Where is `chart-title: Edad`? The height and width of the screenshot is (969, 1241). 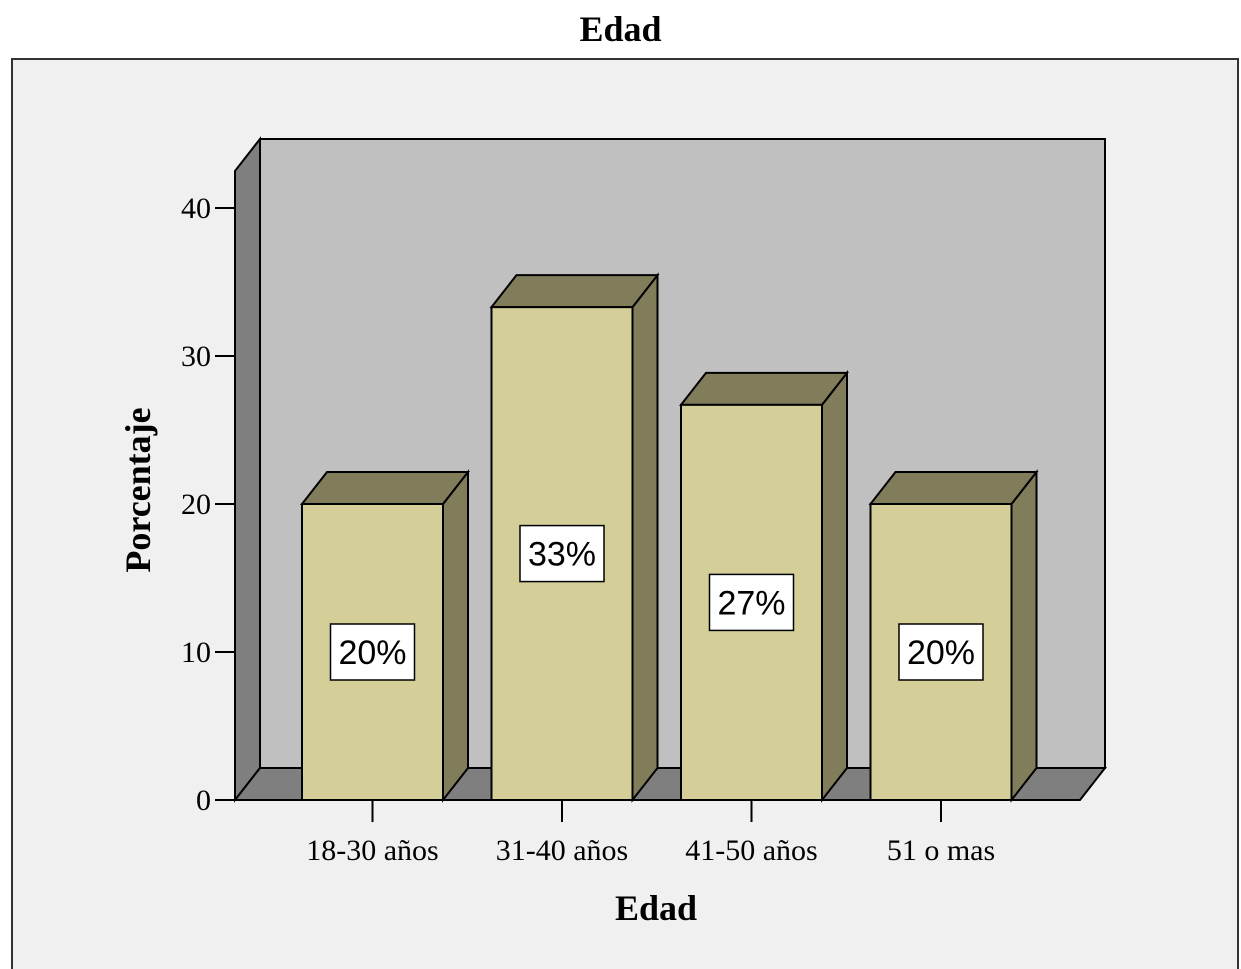 chart-title: Edad is located at coordinates (620, 29).